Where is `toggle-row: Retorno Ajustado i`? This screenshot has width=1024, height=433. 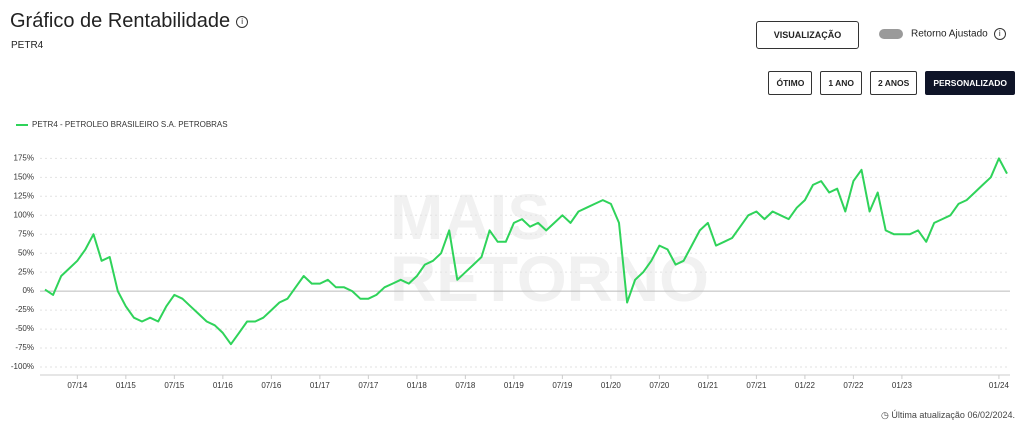
toggle-row: Retorno Ajustado i is located at coordinates (958, 34).